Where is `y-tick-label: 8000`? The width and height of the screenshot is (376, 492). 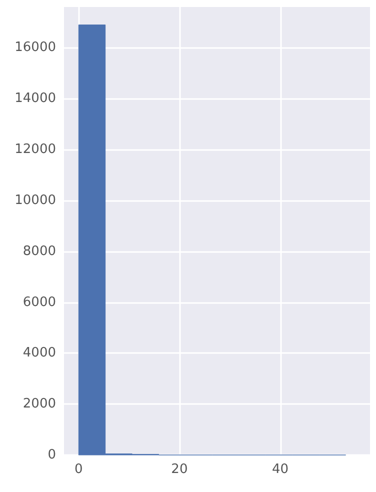
y-tick-label: 8000 is located at coordinates (39, 251).